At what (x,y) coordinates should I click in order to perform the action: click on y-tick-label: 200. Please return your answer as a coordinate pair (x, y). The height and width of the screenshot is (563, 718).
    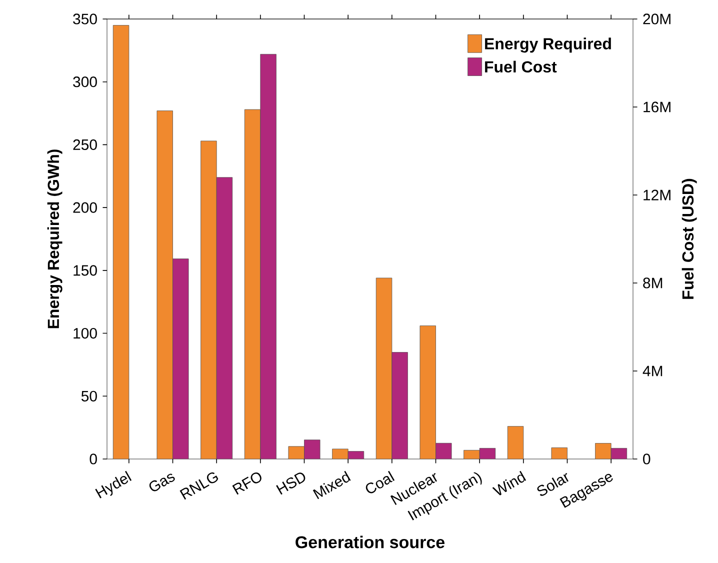
    Looking at the image, I should click on (85, 207).